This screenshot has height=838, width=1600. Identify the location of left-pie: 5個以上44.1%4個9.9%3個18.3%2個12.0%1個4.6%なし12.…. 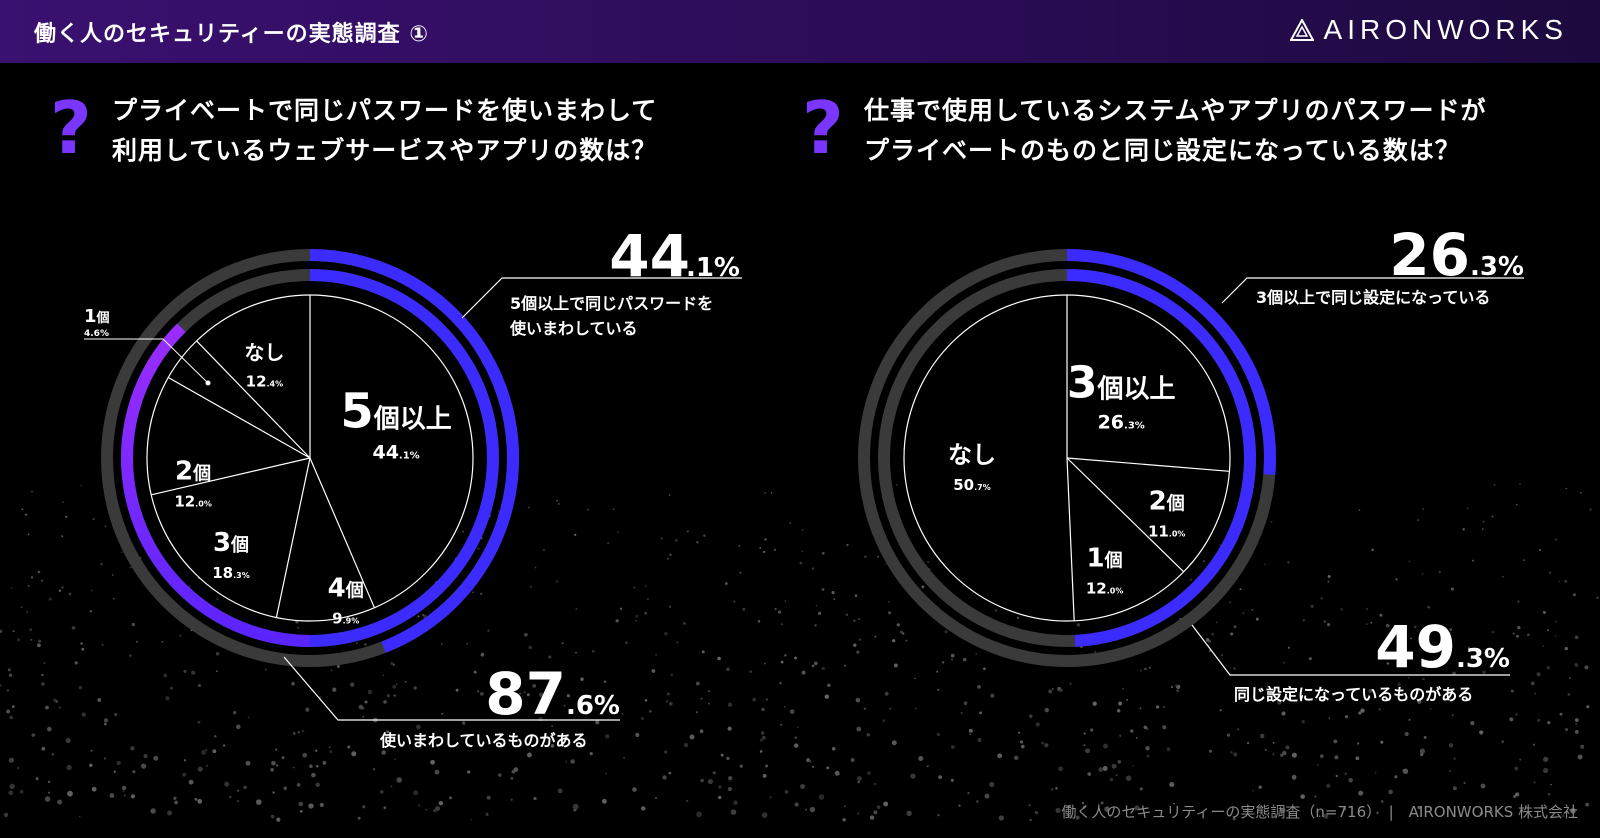
(279, 461).